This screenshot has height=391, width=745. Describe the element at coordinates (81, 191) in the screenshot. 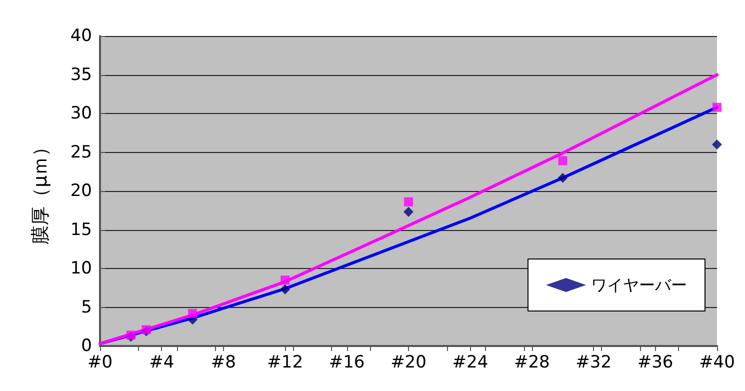

I see `y-tick-label: 20` at that location.